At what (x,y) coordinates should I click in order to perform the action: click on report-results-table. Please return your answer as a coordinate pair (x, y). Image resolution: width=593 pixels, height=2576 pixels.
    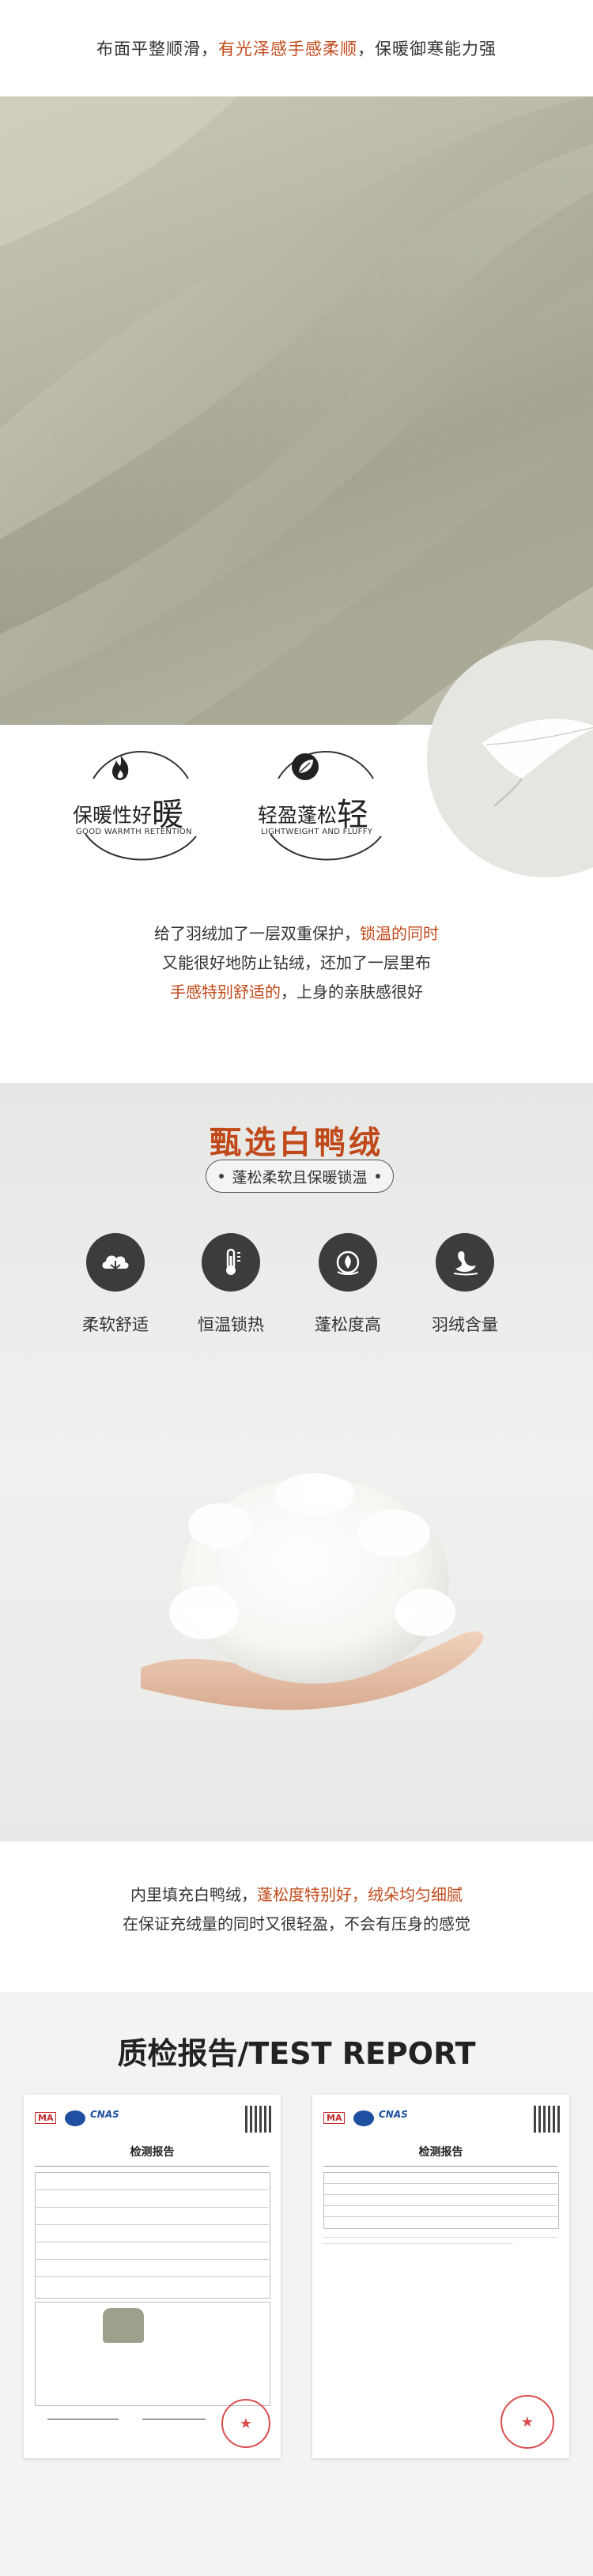
    Looking at the image, I should click on (441, 2200).